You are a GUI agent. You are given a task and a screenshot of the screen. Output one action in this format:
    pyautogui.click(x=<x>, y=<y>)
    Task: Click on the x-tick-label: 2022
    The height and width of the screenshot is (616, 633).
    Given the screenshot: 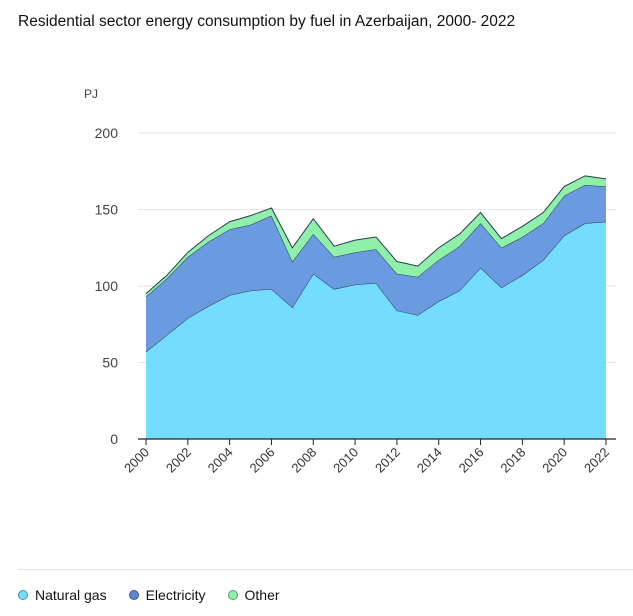 What is the action you would take?
    pyautogui.click(x=596, y=460)
    